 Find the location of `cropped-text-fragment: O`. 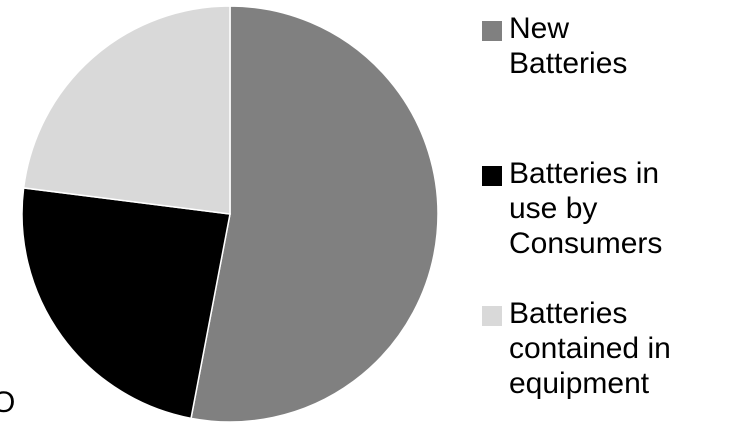

cropped-text-fragment: O is located at coordinates (7, 402).